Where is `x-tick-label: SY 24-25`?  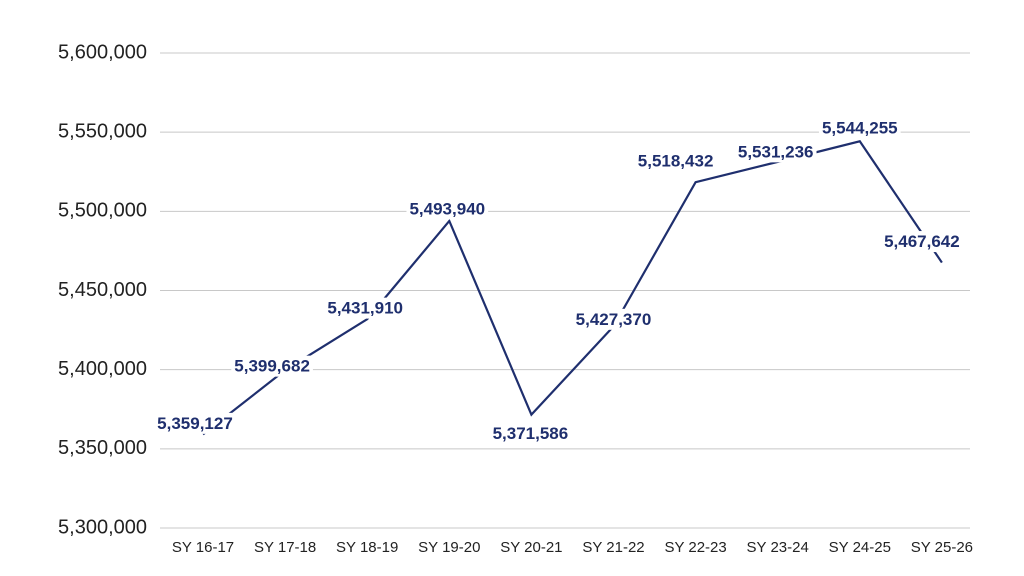
x-tick-label: SY 24-25 is located at coordinates (860, 547).